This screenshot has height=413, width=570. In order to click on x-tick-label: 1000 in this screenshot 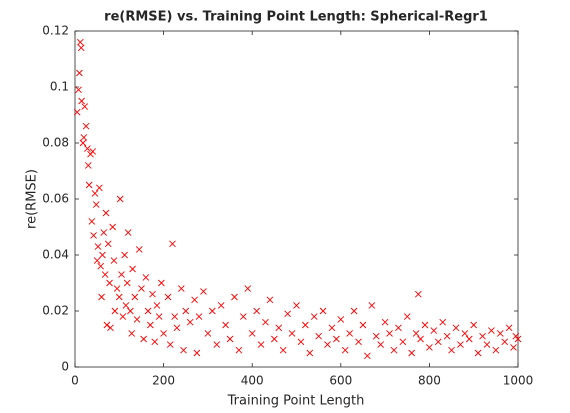, I will do `click(518, 381)`.